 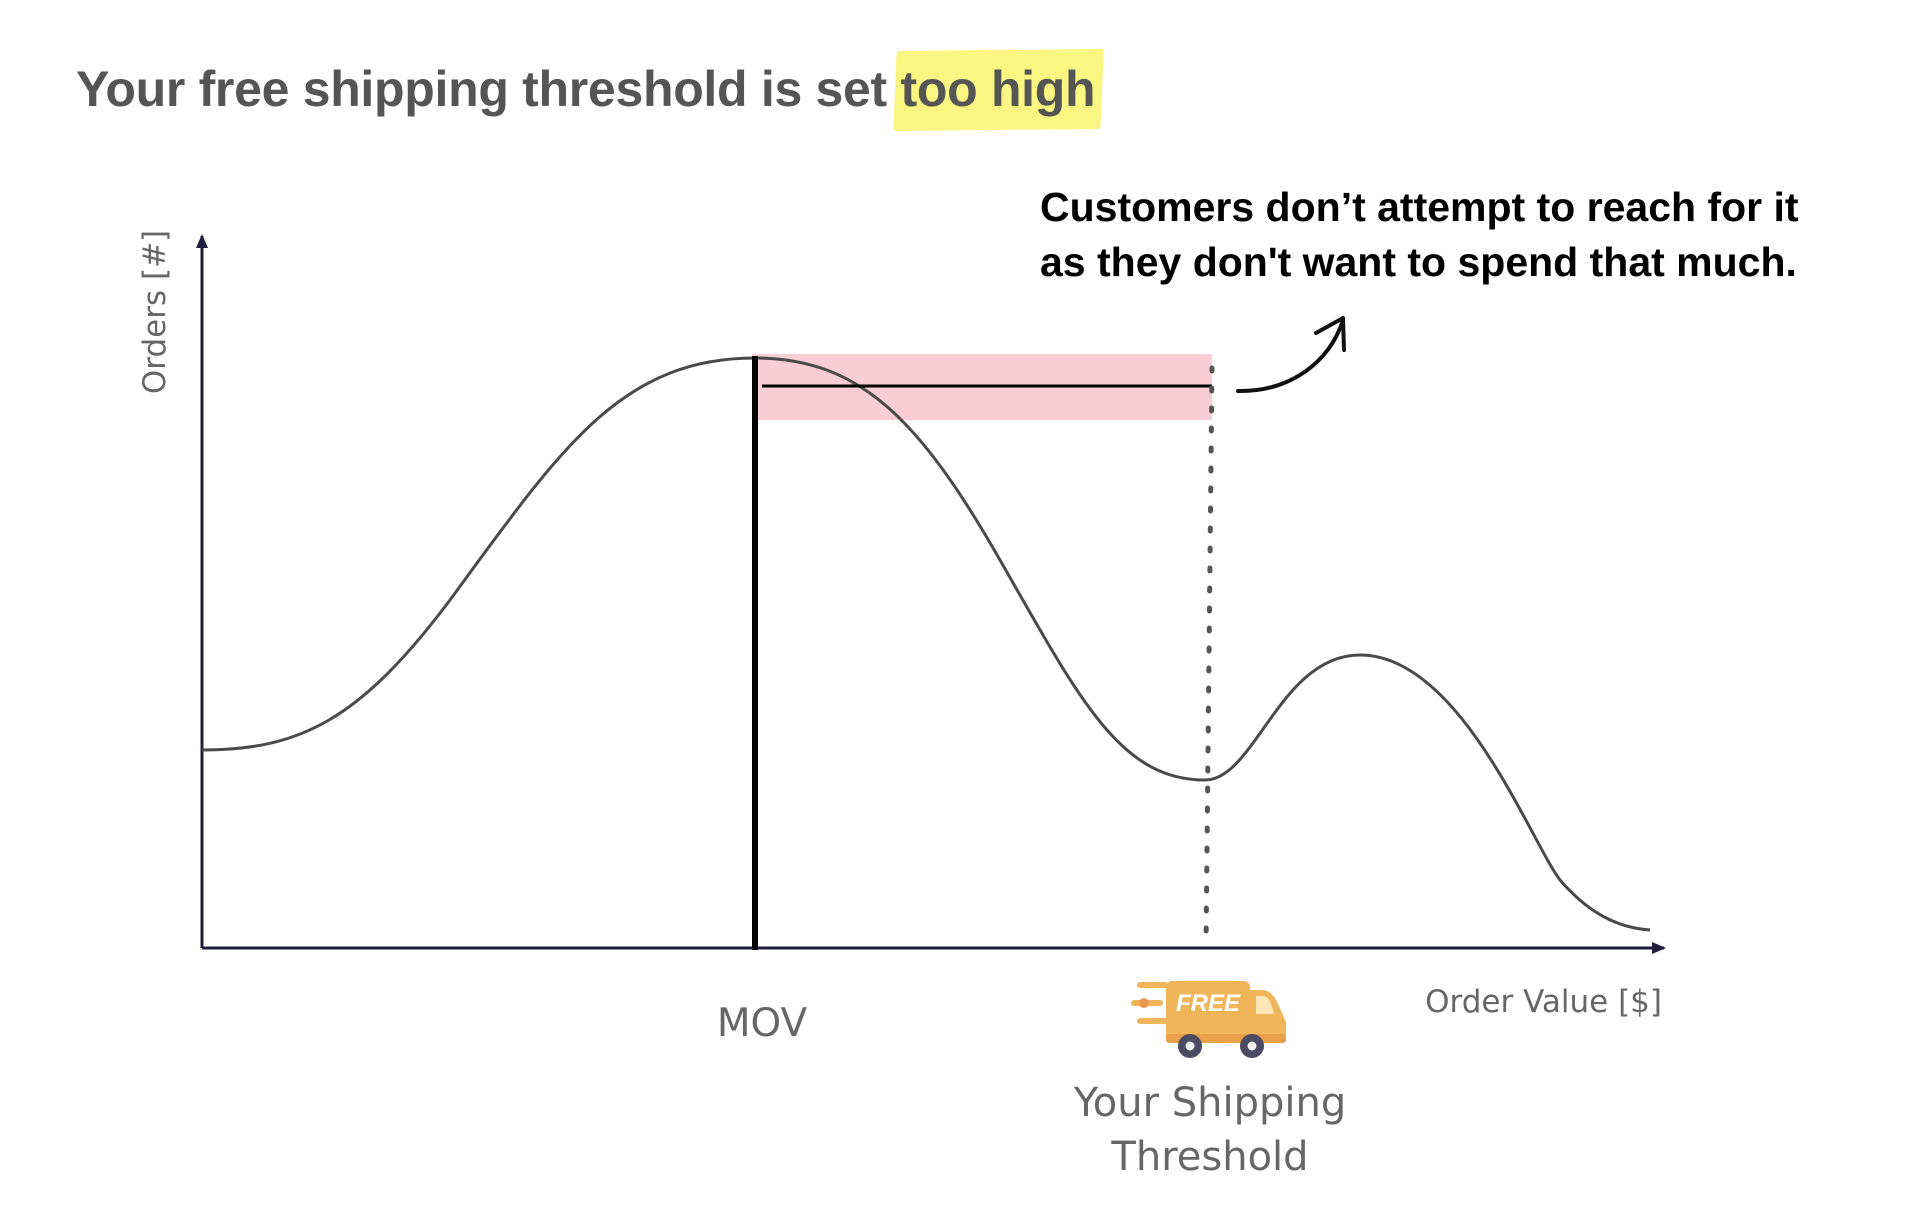 I want to click on callout-line-2: as they don't want to spend that much., so click(x=1418, y=262).